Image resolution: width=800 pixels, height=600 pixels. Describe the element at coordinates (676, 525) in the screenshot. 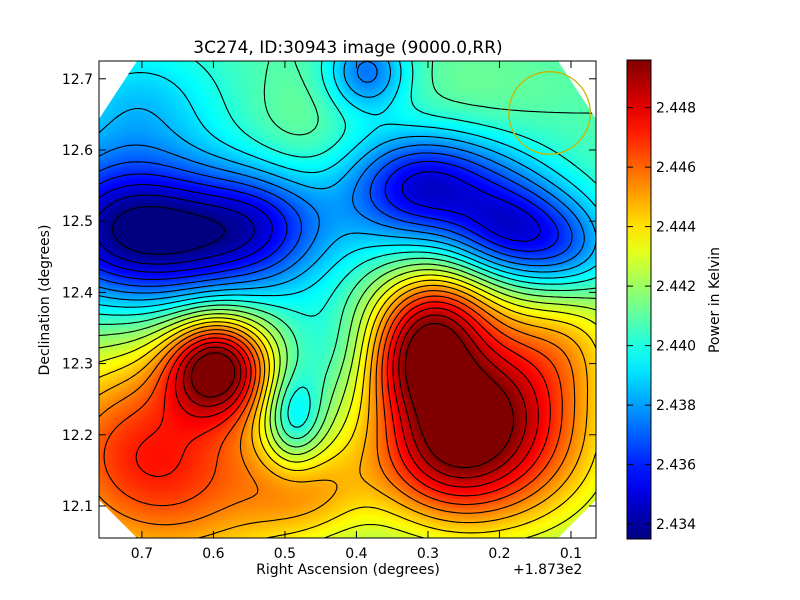

I see `colorbar-tick-label: 2.434` at that location.